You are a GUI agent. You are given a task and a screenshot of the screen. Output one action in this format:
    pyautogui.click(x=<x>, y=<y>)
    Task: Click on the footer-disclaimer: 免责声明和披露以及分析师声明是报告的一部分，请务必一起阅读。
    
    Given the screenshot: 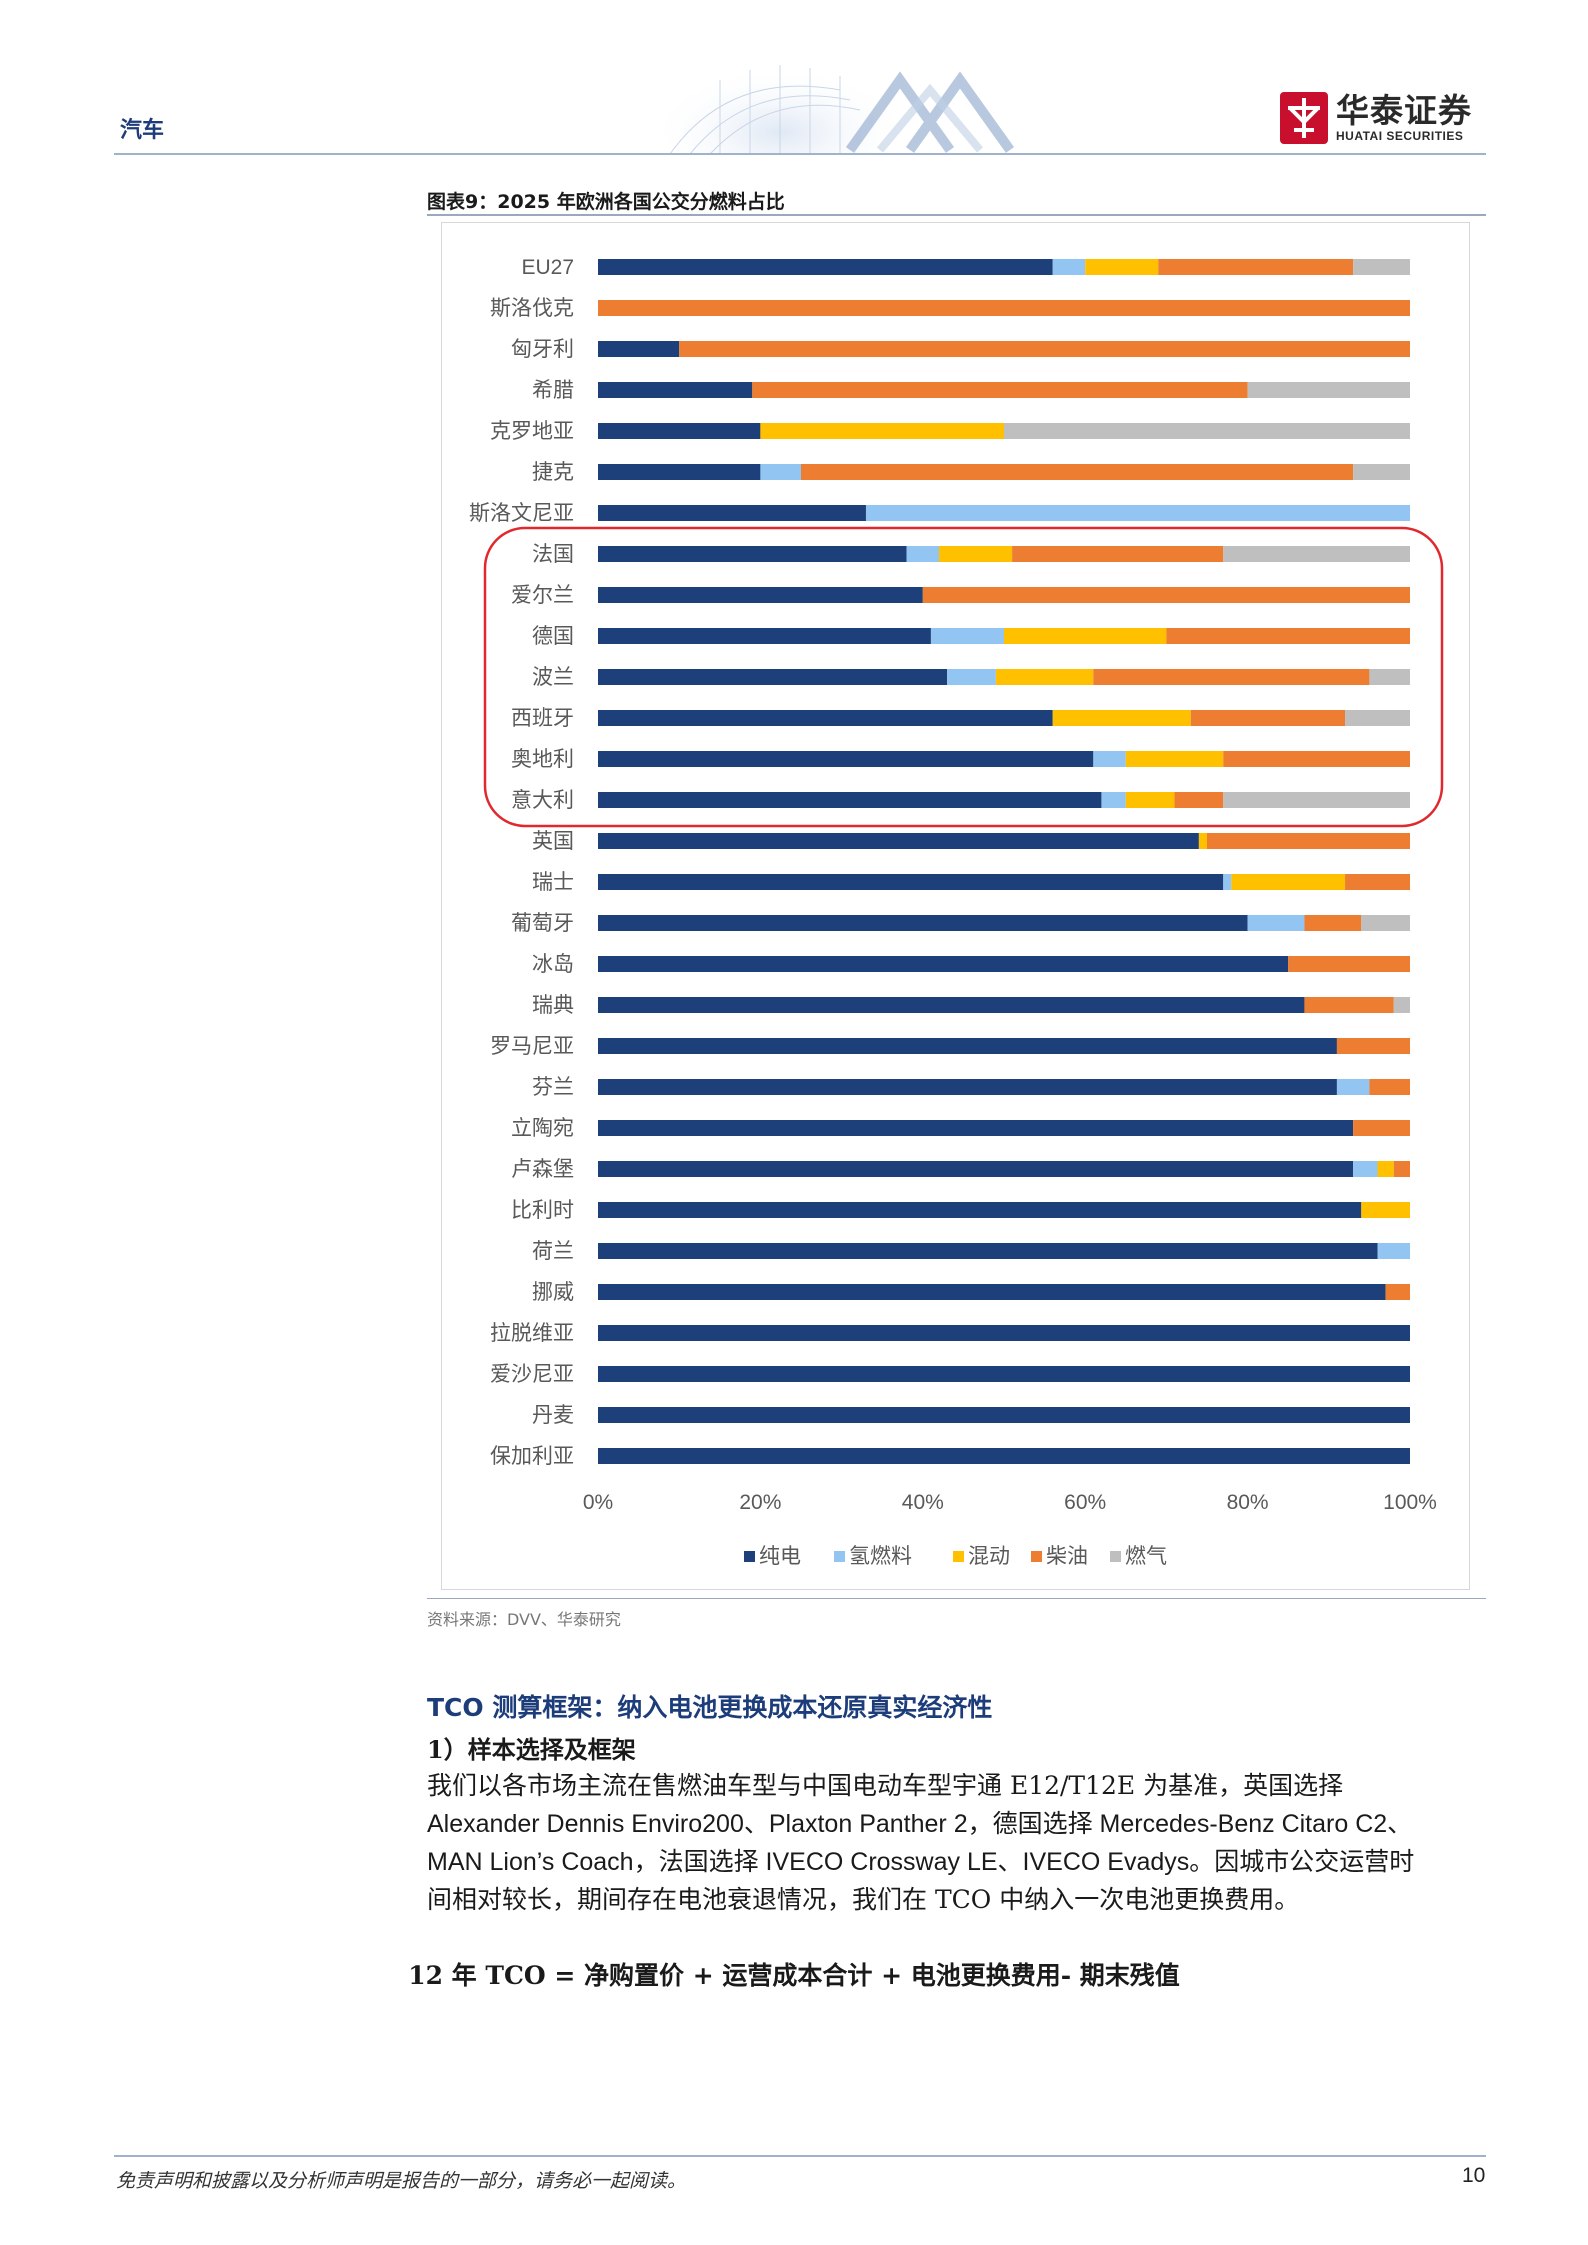 What is the action you would take?
    pyautogui.click(x=401, y=2181)
    